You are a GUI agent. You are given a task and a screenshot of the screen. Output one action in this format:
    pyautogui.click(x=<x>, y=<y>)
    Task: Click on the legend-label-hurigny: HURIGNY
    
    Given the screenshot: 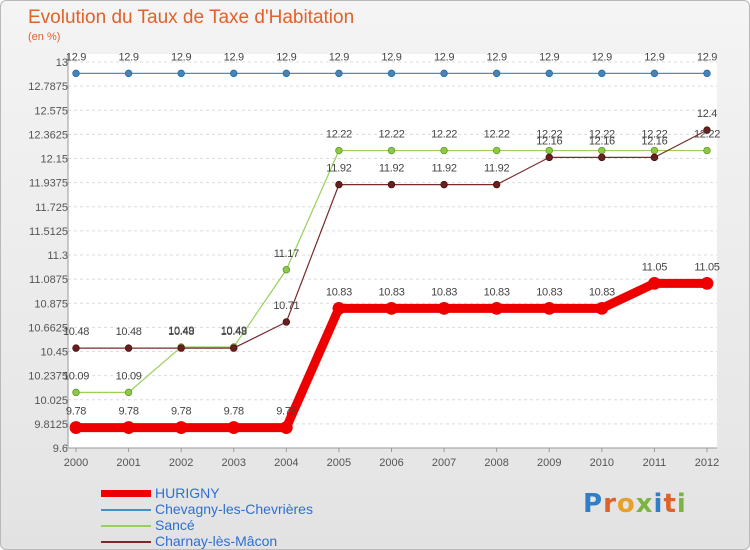 What is the action you would take?
    pyautogui.click(x=187, y=493)
    